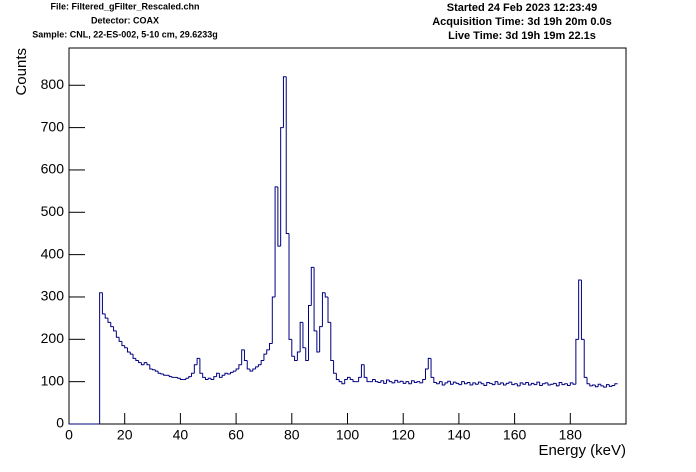 The height and width of the screenshot is (472, 696). Describe the element at coordinates (53, 338) in the screenshot. I see `y-tick-label: 200` at that location.